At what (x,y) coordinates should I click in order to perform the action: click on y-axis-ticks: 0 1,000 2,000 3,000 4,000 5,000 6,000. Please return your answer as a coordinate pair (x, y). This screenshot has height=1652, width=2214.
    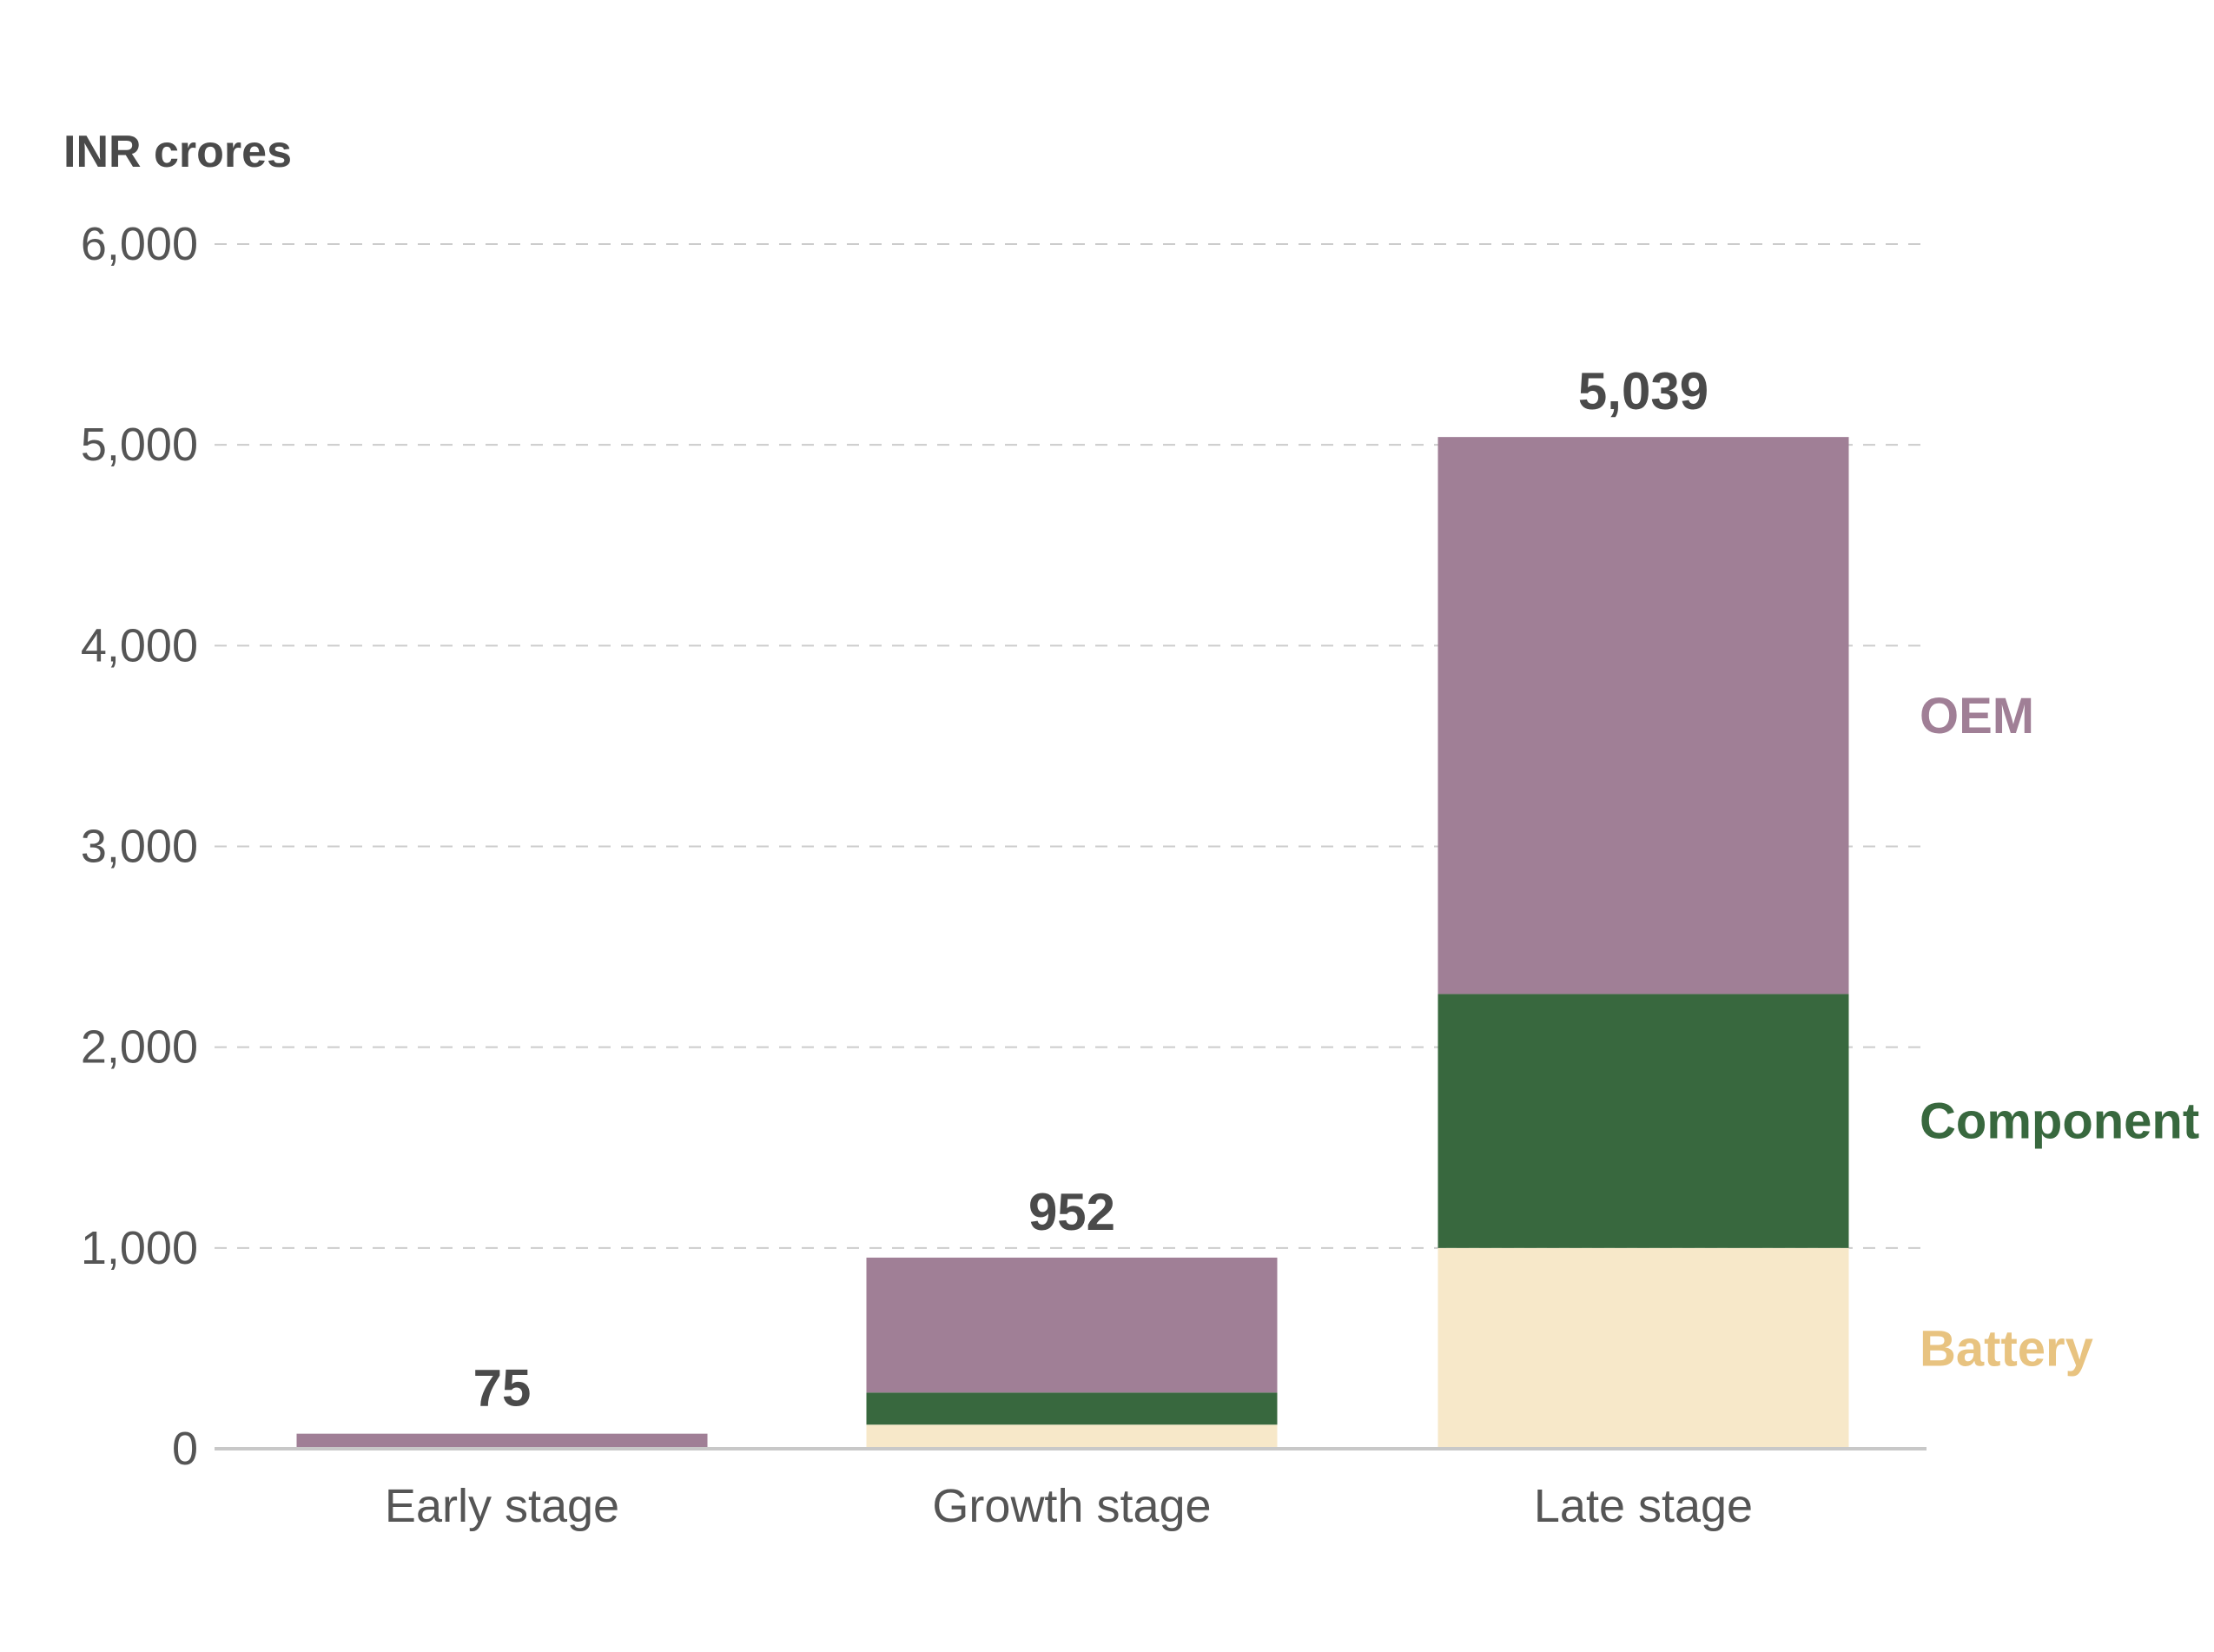
    Looking at the image, I should click on (139, 846).